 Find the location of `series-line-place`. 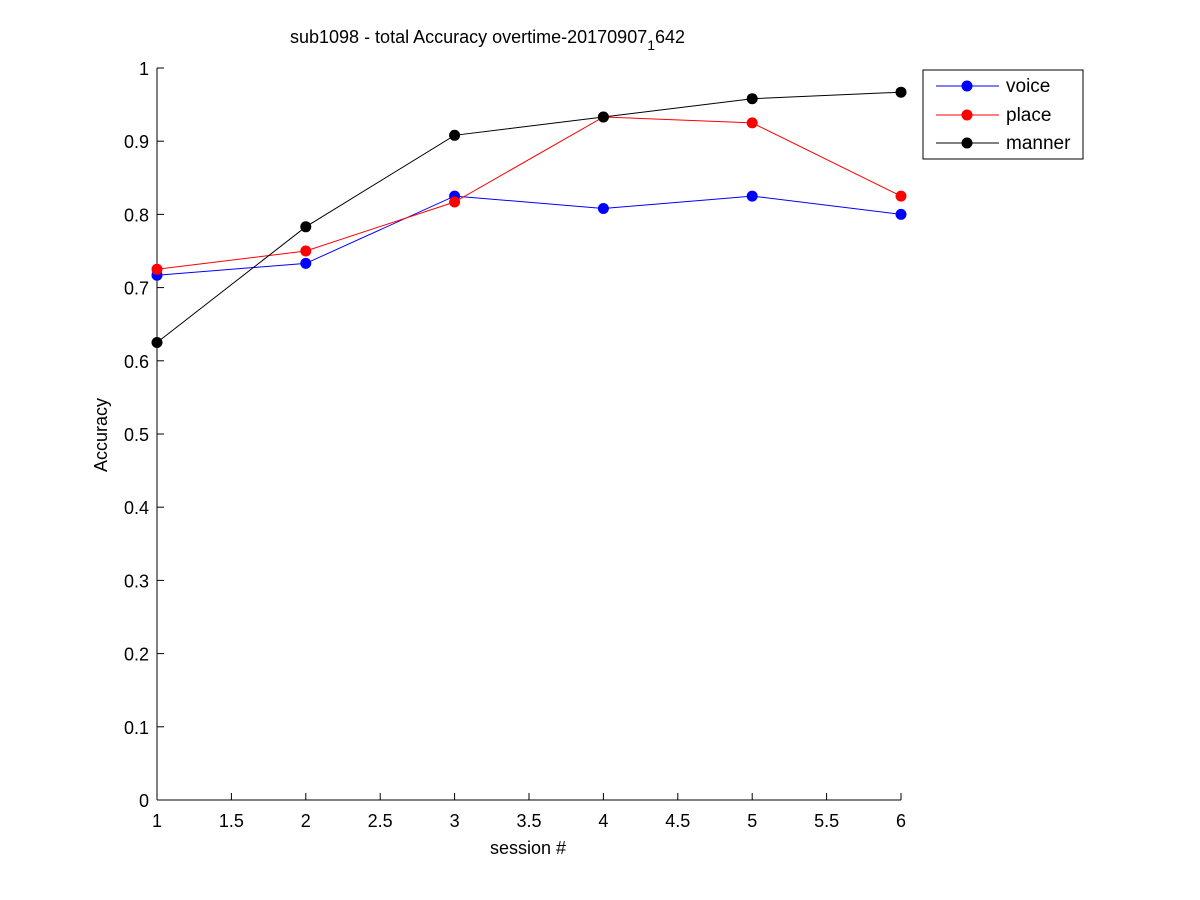

series-line-place is located at coordinates (529, 193).